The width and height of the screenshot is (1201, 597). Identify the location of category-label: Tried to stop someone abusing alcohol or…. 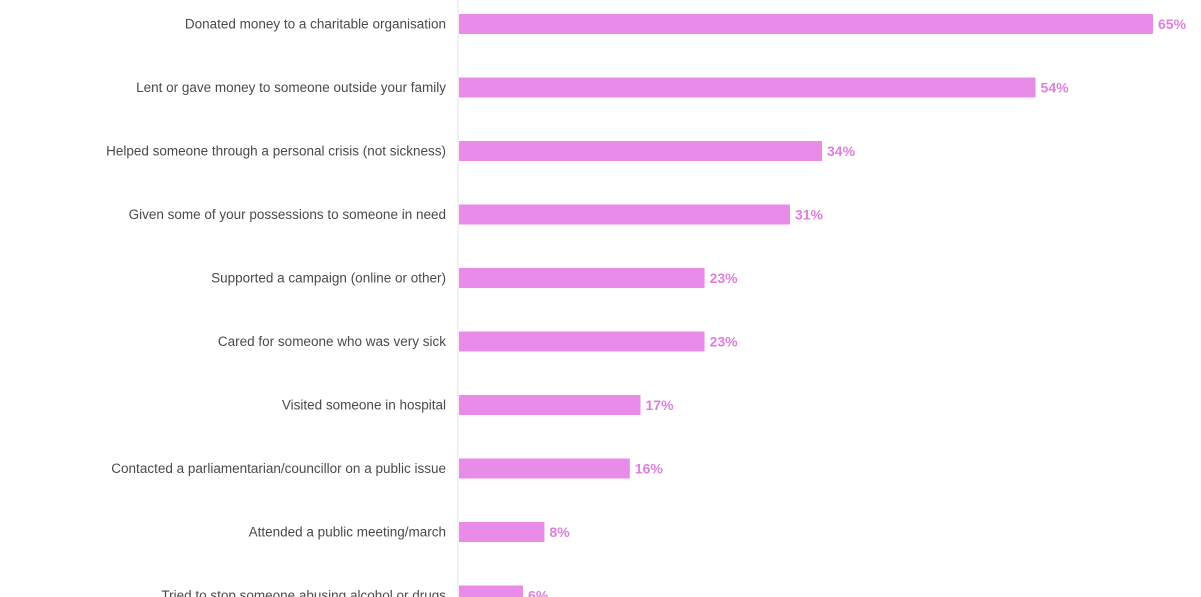
(303, 592).